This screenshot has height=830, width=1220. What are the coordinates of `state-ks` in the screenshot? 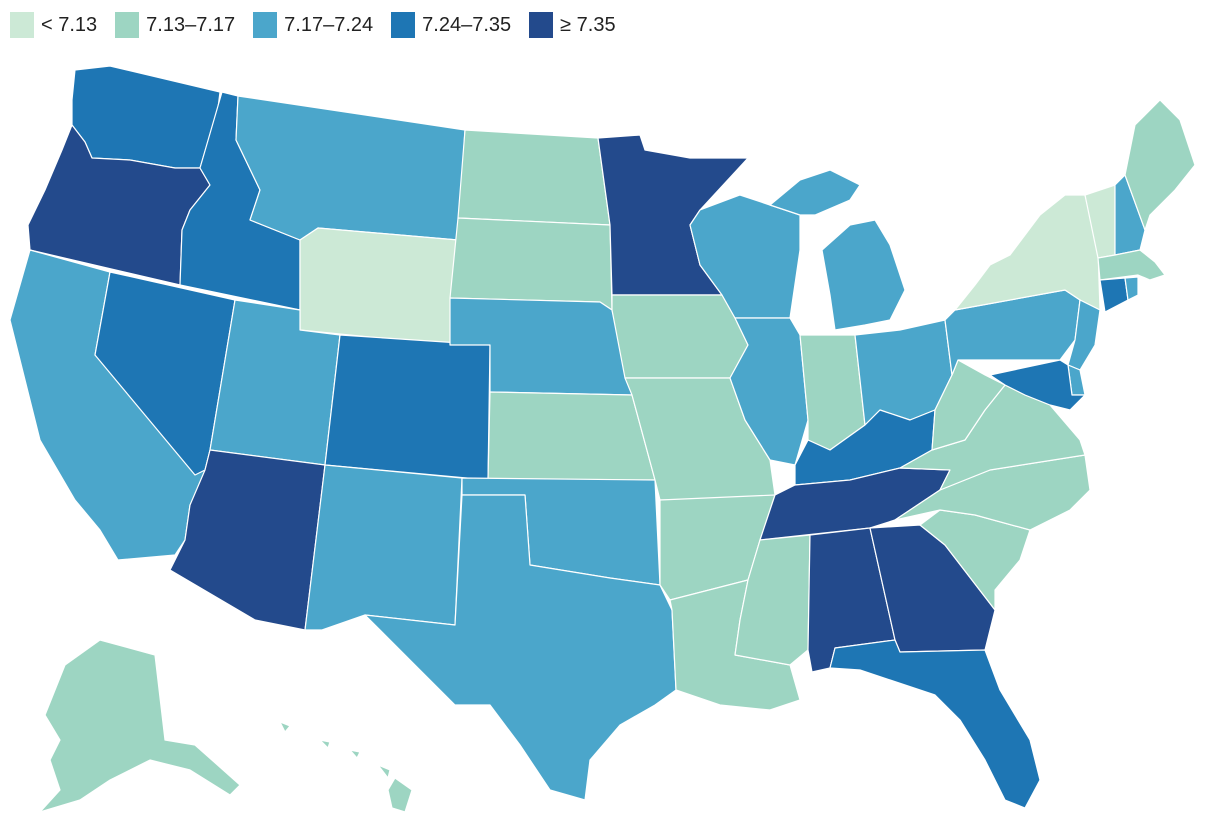 It's located at (571, 436).